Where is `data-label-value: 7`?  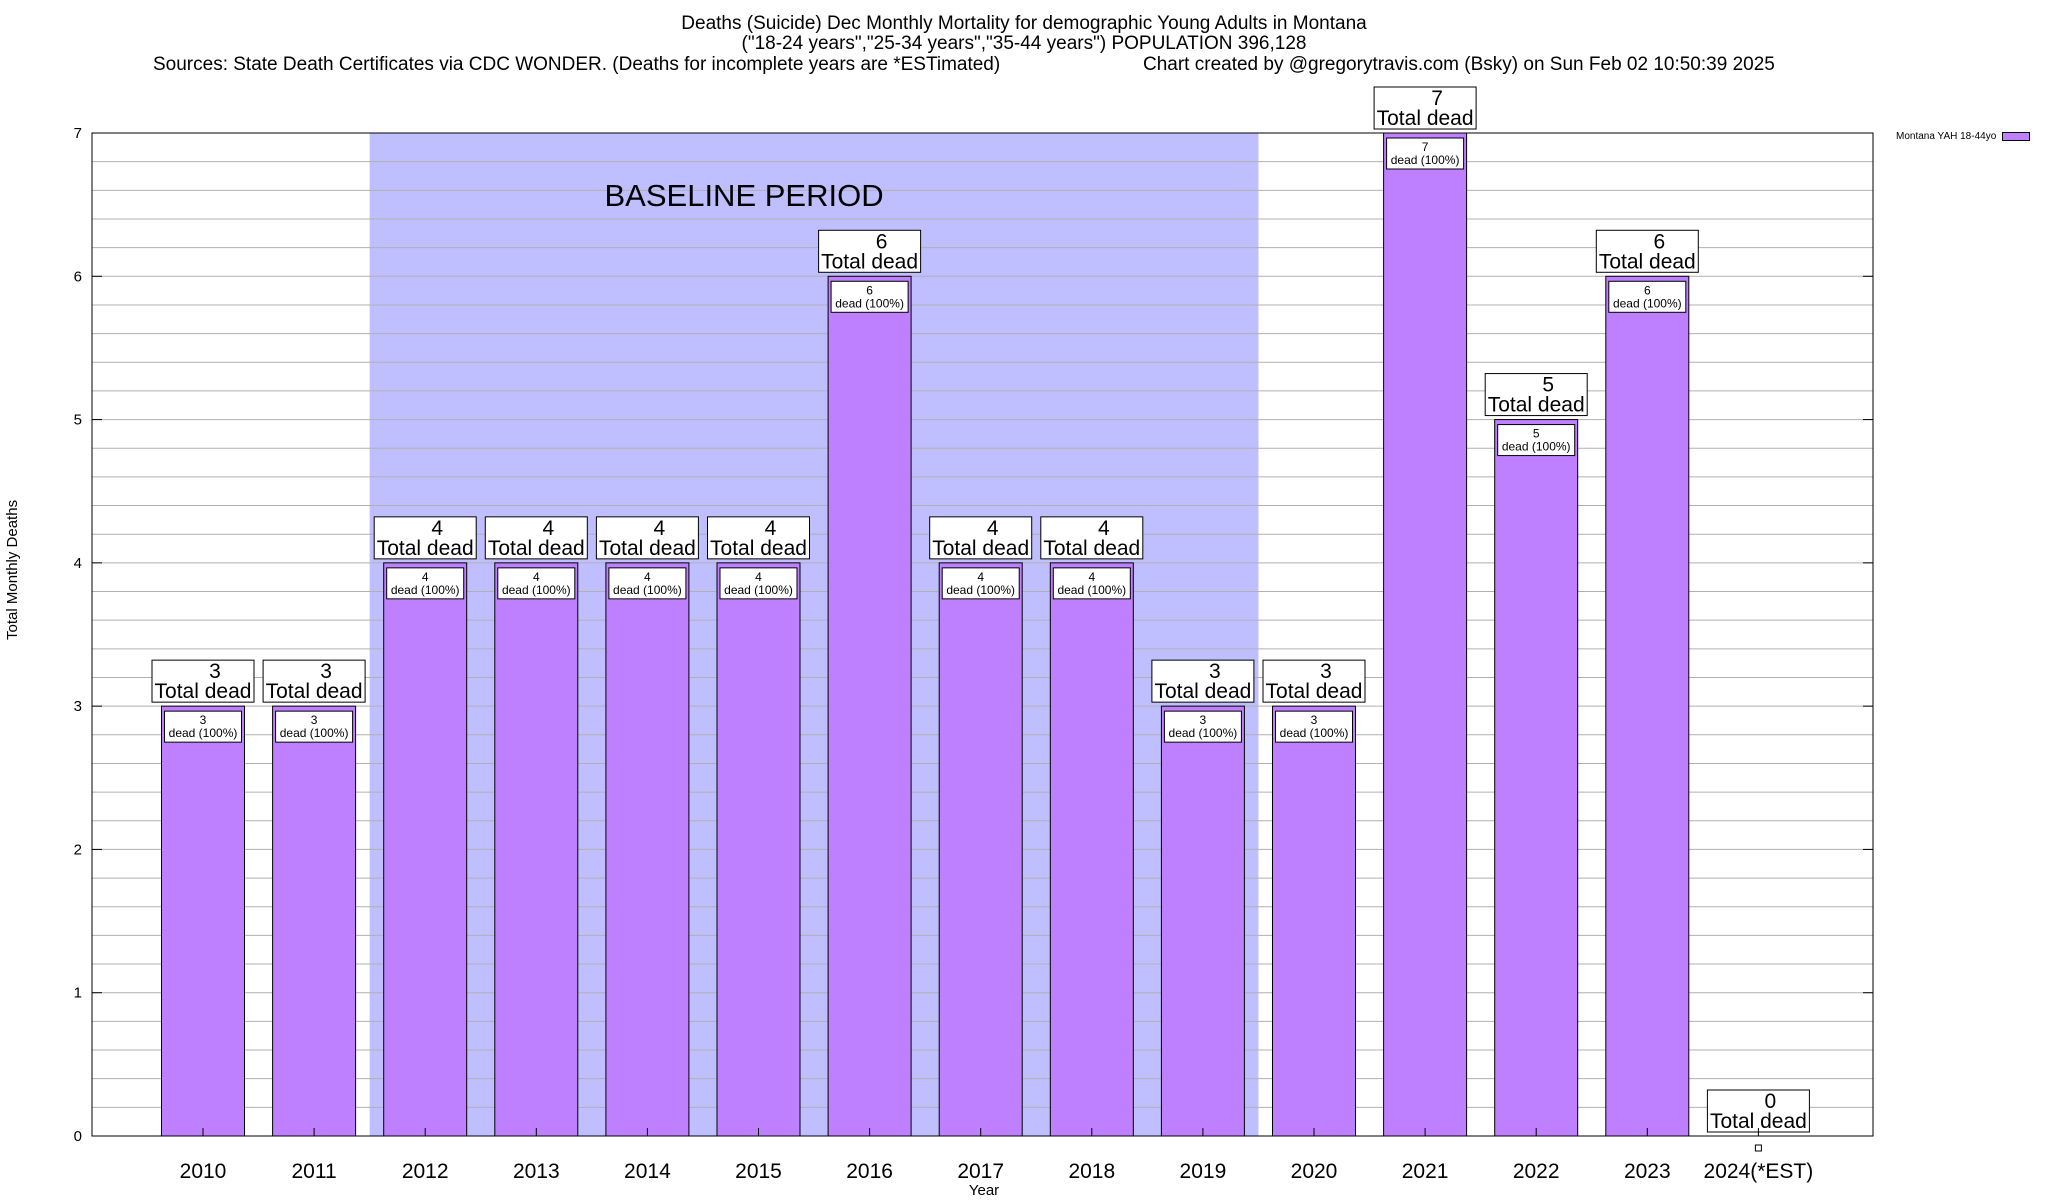 data-label-value: 7 is located at coordinates (1437, 98).